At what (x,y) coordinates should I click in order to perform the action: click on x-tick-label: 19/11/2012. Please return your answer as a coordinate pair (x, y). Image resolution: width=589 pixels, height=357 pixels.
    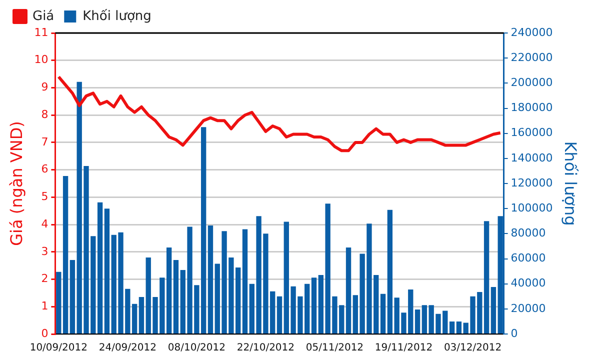
    Looking at the image, I should click on (403, 348).